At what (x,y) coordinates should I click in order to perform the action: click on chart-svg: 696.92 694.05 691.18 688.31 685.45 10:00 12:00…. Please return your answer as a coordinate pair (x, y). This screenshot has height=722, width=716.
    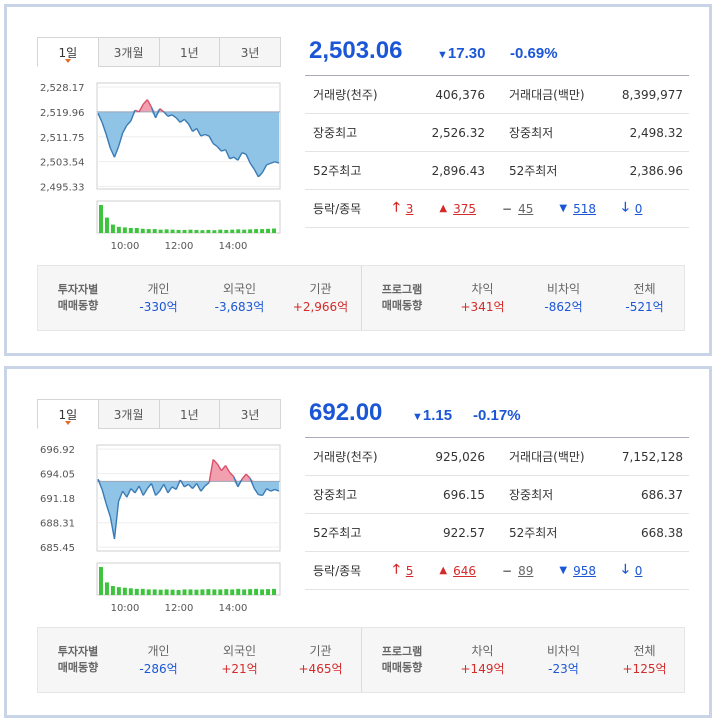
    Looking at the image, I should click on (160, 529).